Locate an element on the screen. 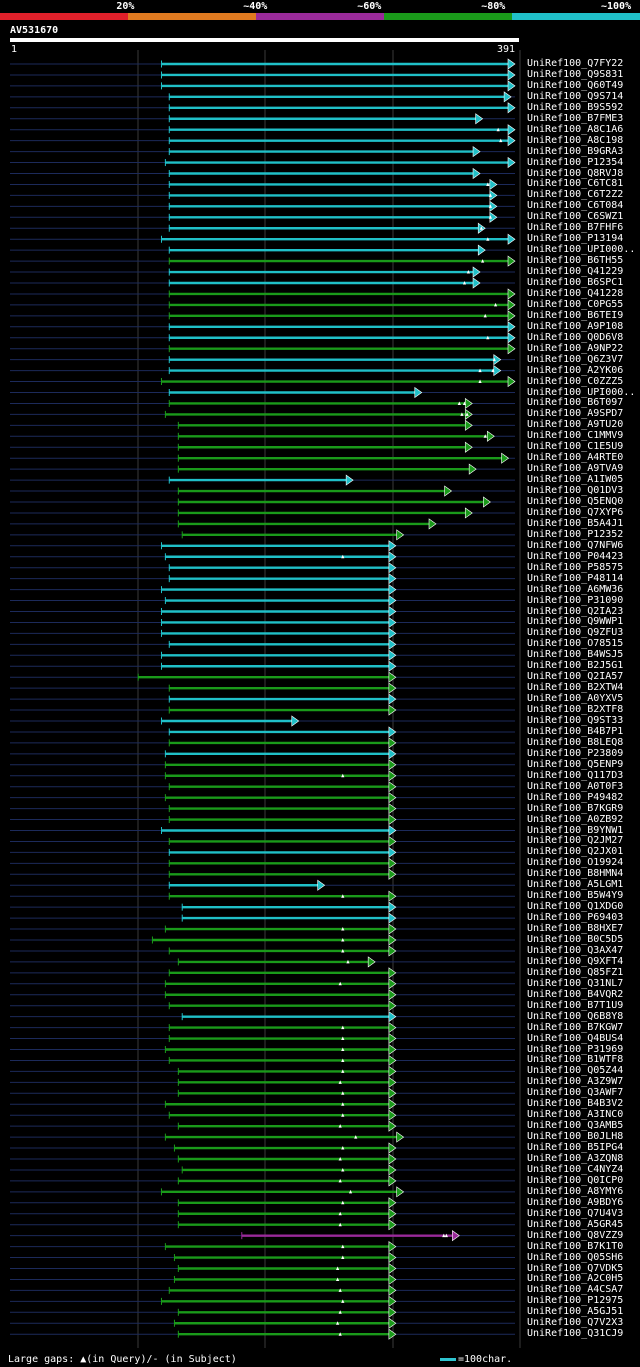 This screenshot has width=640, height=1367. hit-label: UniRef100_Q2IA23 is located at coordinates (575, 611).